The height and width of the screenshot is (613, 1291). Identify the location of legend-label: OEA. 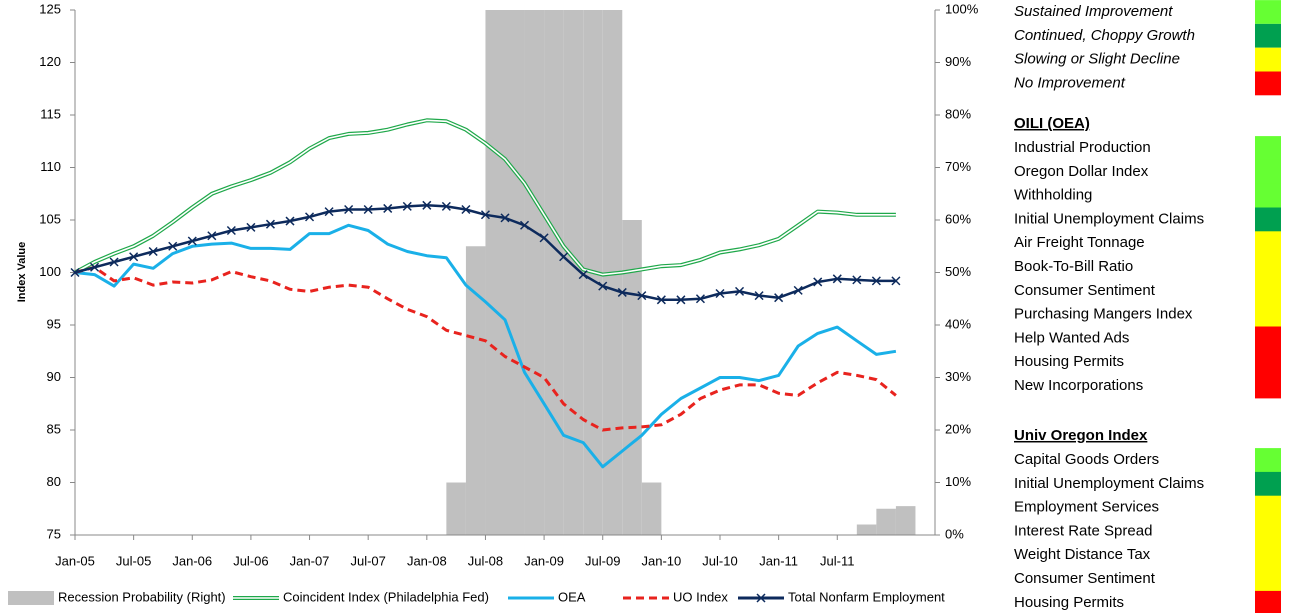
(572, 596).